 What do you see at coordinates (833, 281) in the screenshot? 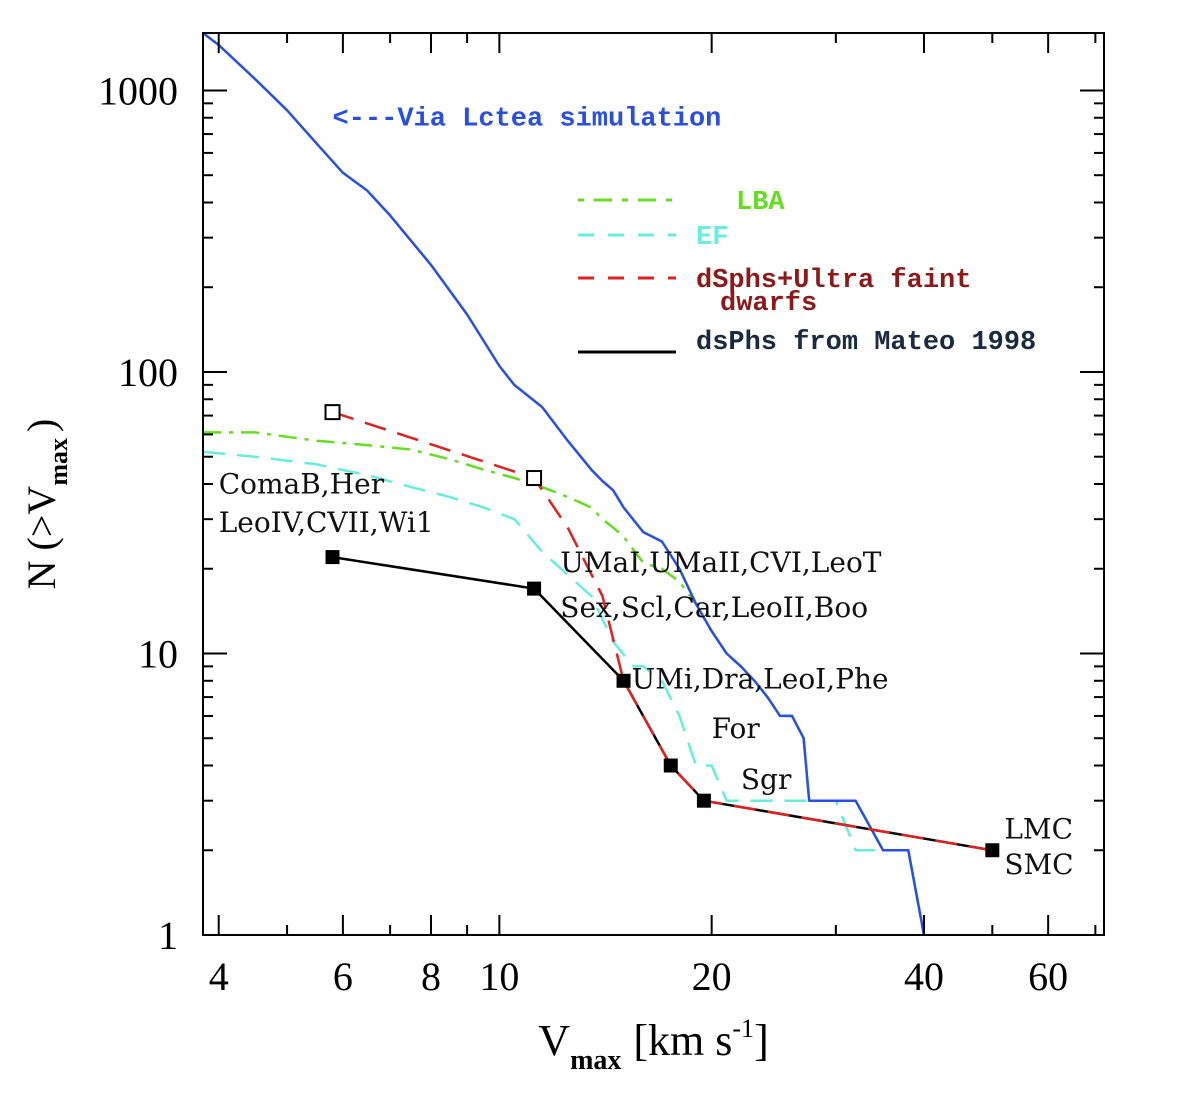
I see `legend-label-dsphs-ultra-faint: dSphs+Ultra faint` at bounding box center [833, 281].